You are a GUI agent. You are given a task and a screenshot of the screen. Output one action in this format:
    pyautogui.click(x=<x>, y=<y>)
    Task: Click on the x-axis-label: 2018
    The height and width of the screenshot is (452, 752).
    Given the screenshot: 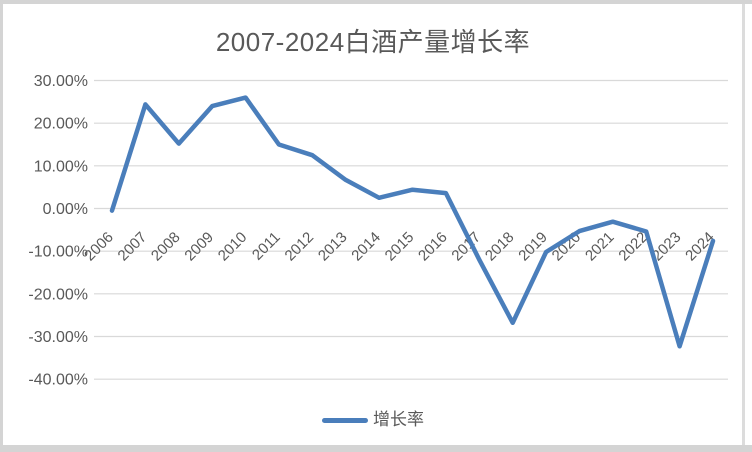 What is the action you would take?
    pyautogui.click(x=500, y=247)
    